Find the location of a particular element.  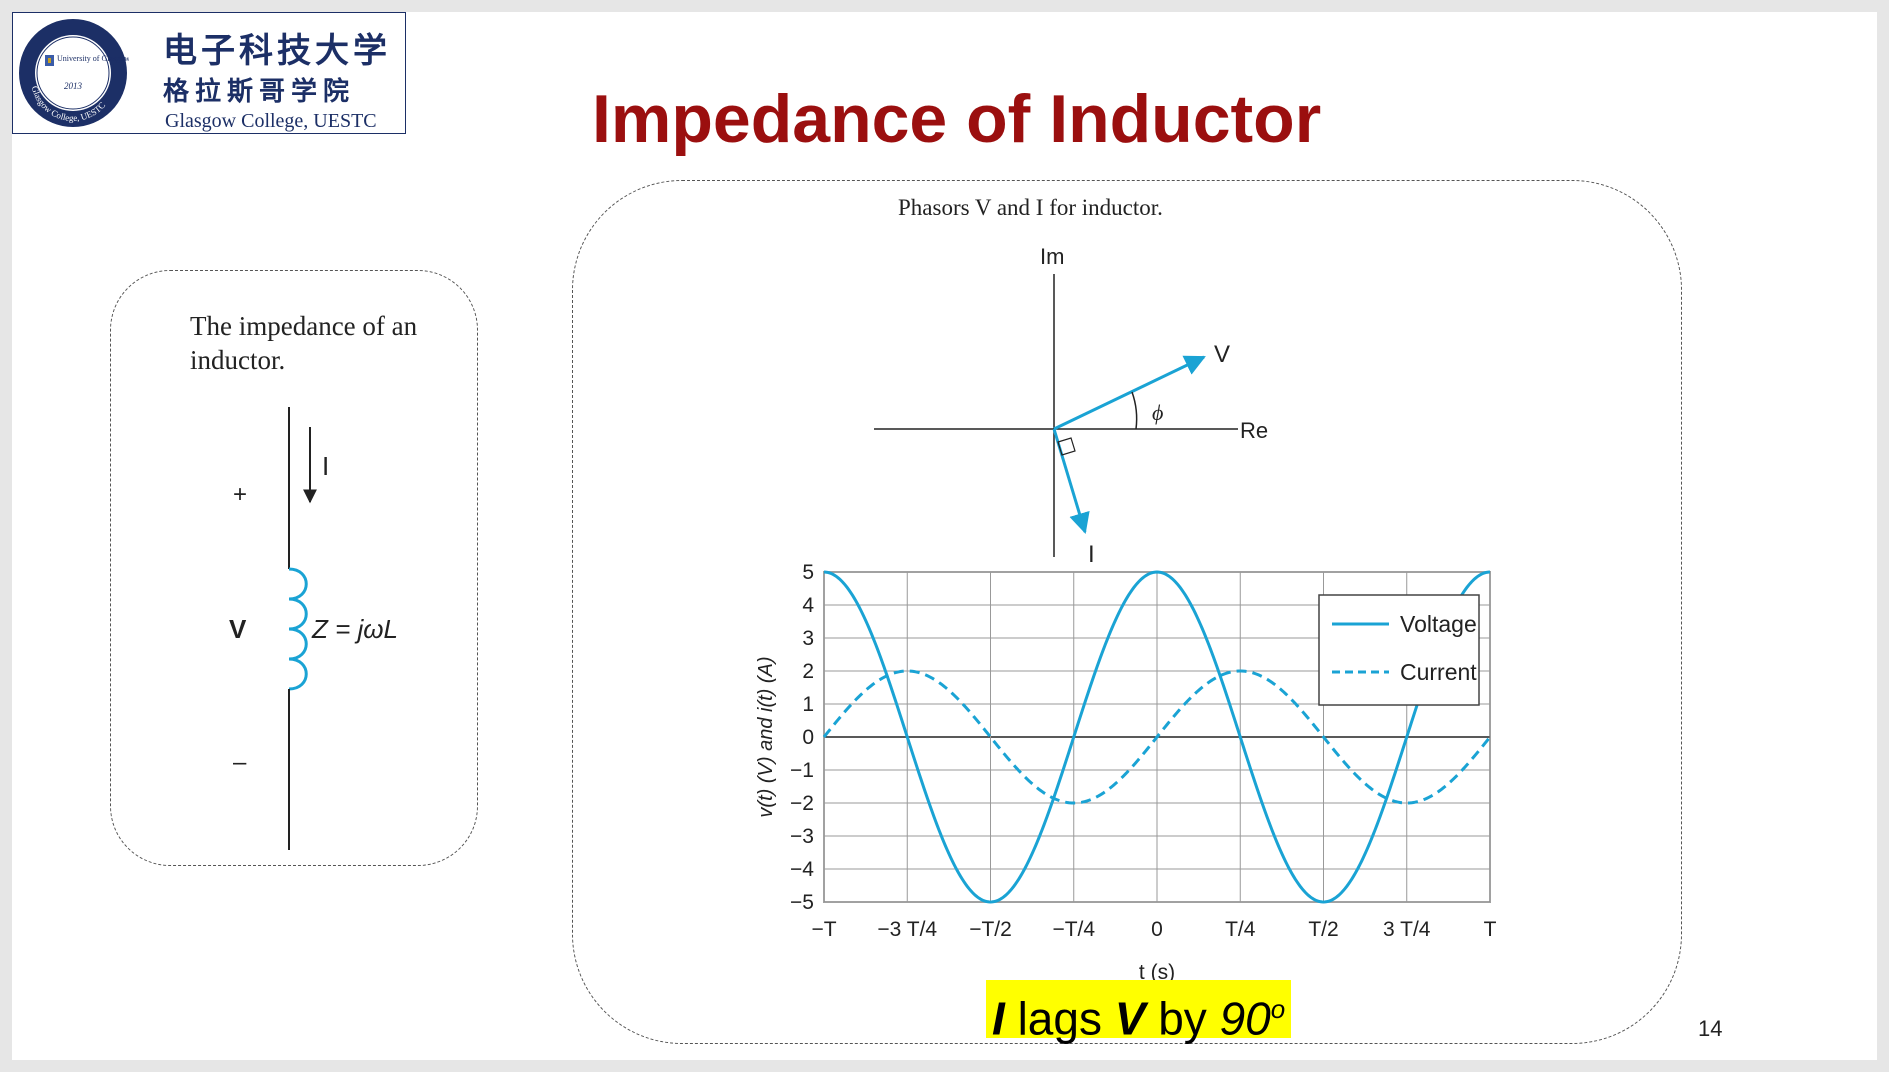

x-tick-label: 3 T/4 is located at coordinates (1407, 929).